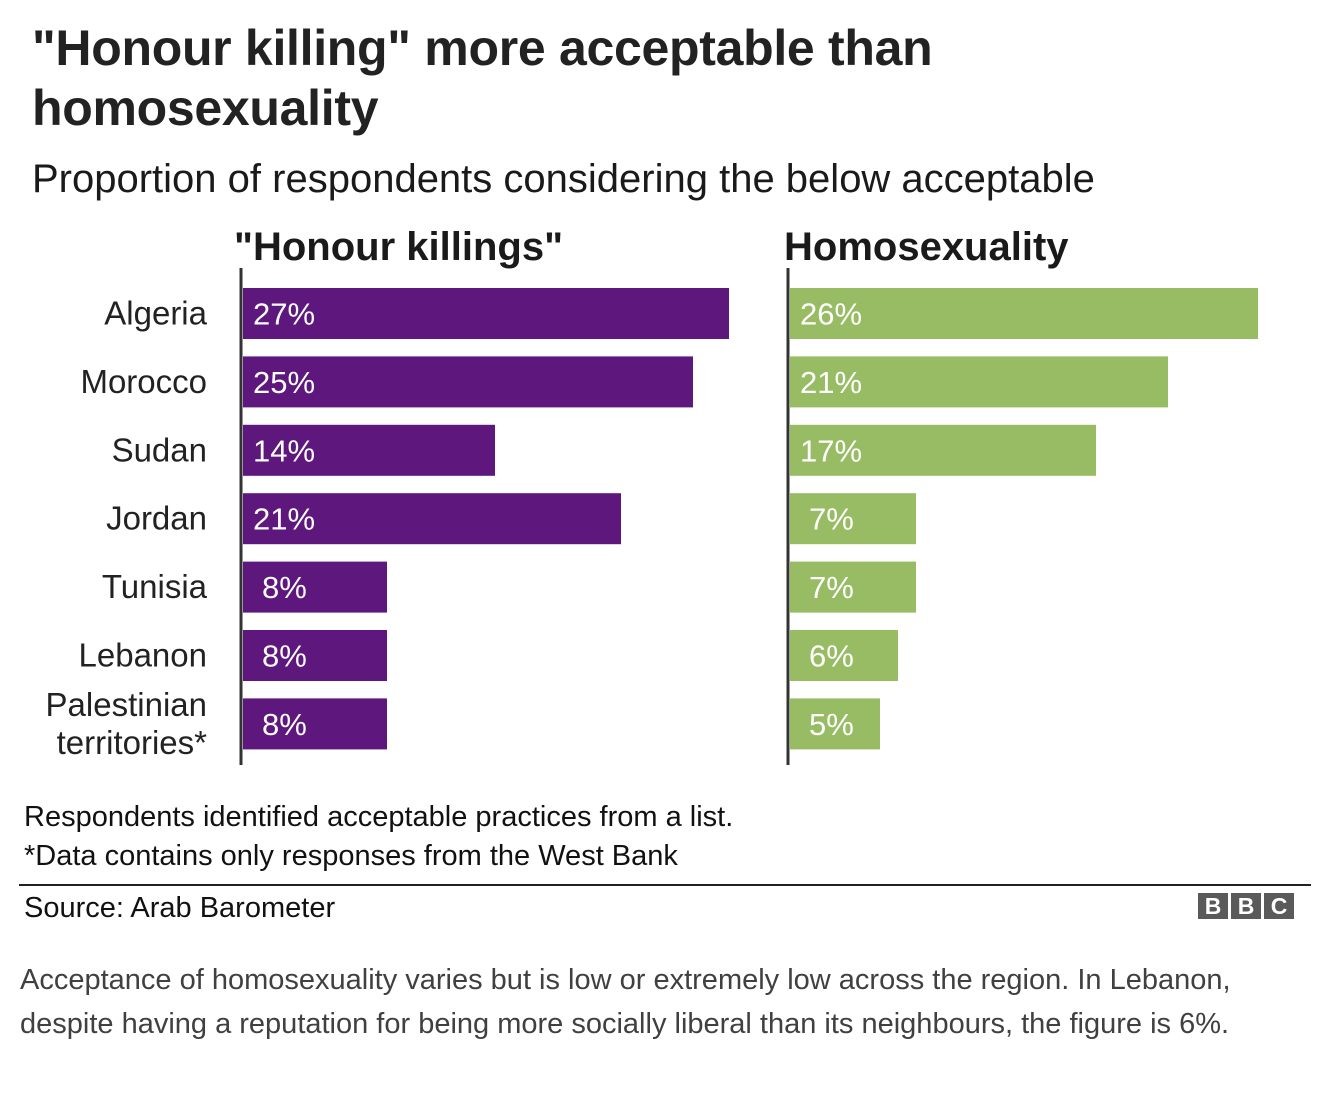 The width and height of the screenshot is (1333, 1100). I want to click on category-label: Algeria, so click(155, 313).